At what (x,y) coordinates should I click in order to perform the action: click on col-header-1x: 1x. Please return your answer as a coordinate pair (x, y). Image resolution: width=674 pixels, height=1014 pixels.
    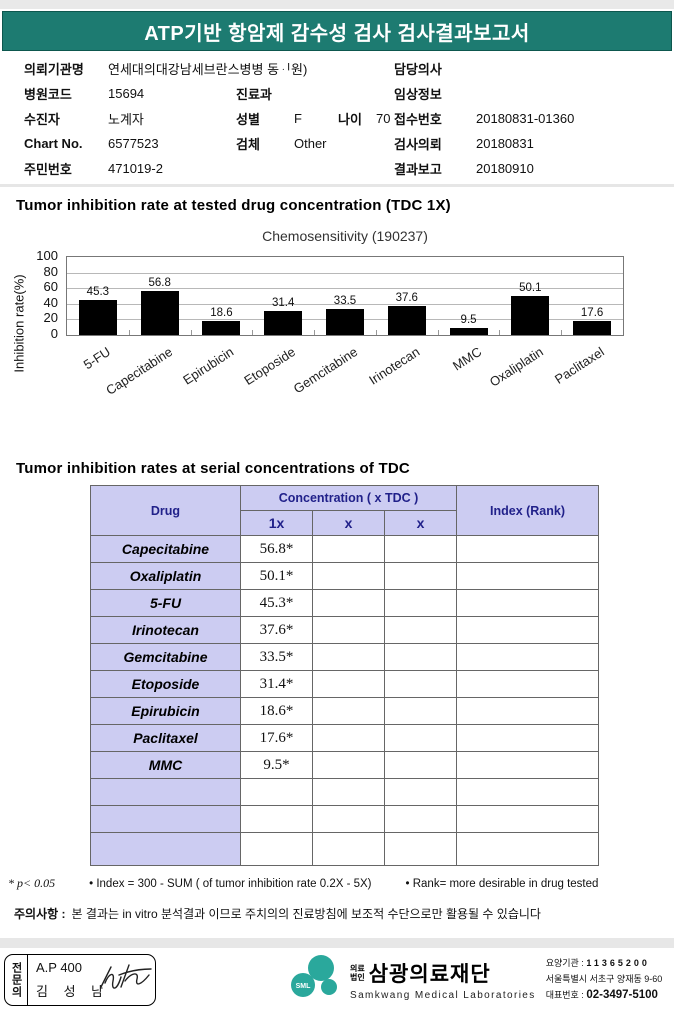
    Looking at the image, I should click on (276, 523).